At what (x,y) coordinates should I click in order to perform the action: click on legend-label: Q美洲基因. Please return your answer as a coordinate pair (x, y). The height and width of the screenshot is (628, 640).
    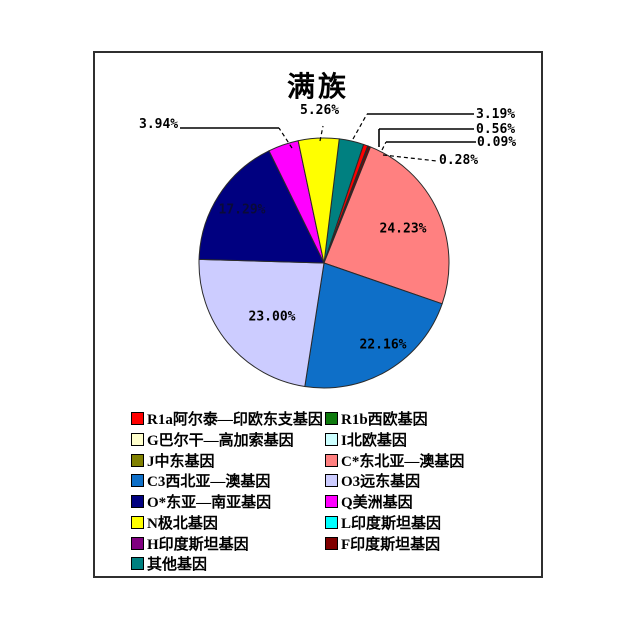
    Looking at the image, I should click on (377, 503).